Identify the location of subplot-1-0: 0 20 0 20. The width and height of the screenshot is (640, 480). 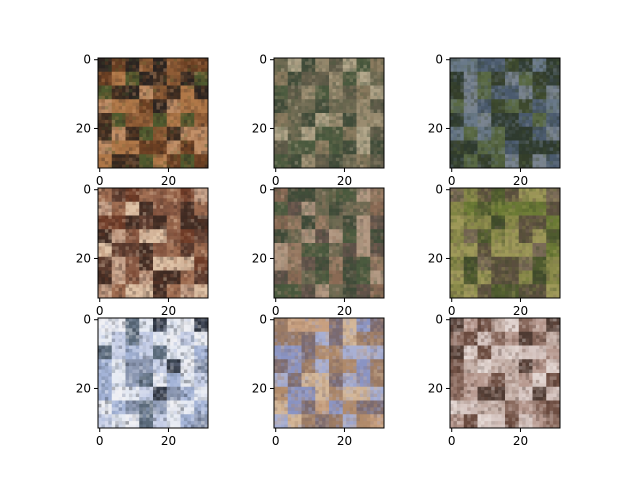
(142, 250).